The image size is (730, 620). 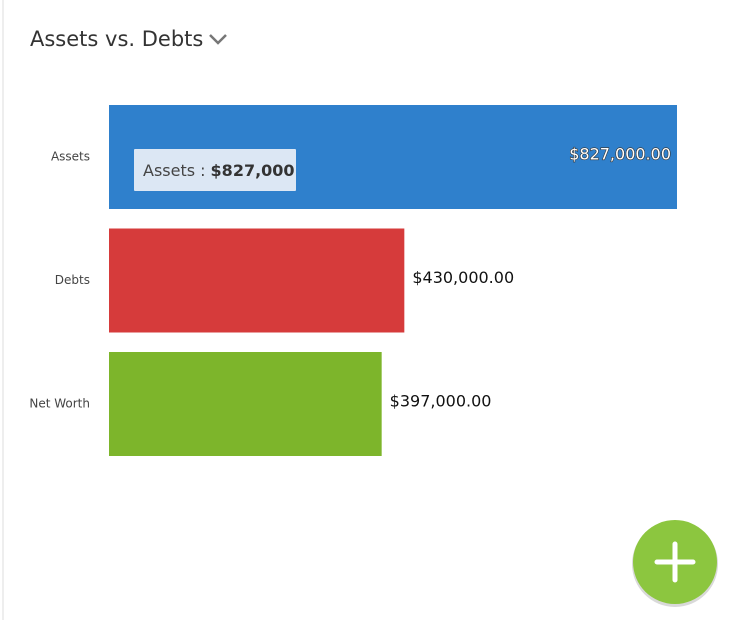 I want to click on tooltip-value: $827,000, so click(x=253, y=170).